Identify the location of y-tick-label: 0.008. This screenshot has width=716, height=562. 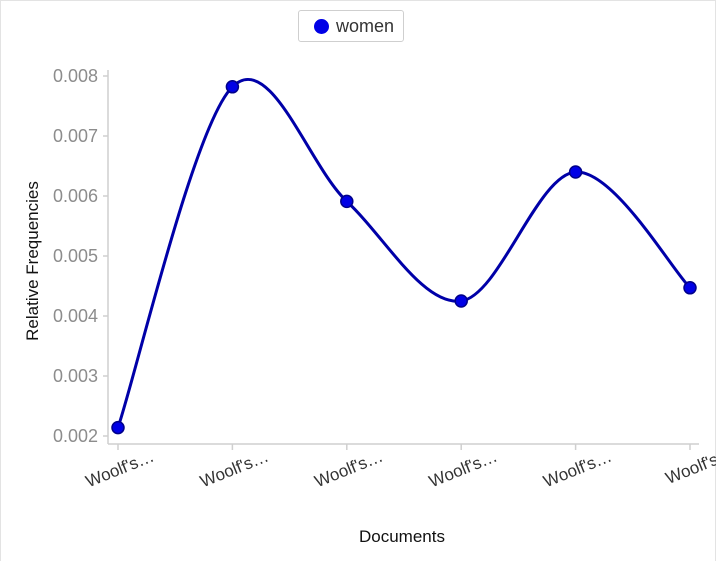
(75, 76).